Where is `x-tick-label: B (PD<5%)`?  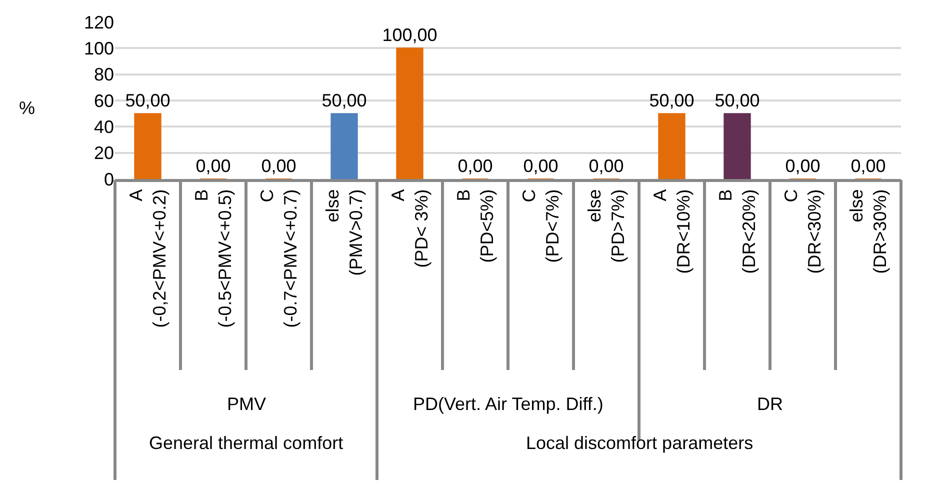 x-tick-label: B (PD<5%) is located at coordinates (475, 226).